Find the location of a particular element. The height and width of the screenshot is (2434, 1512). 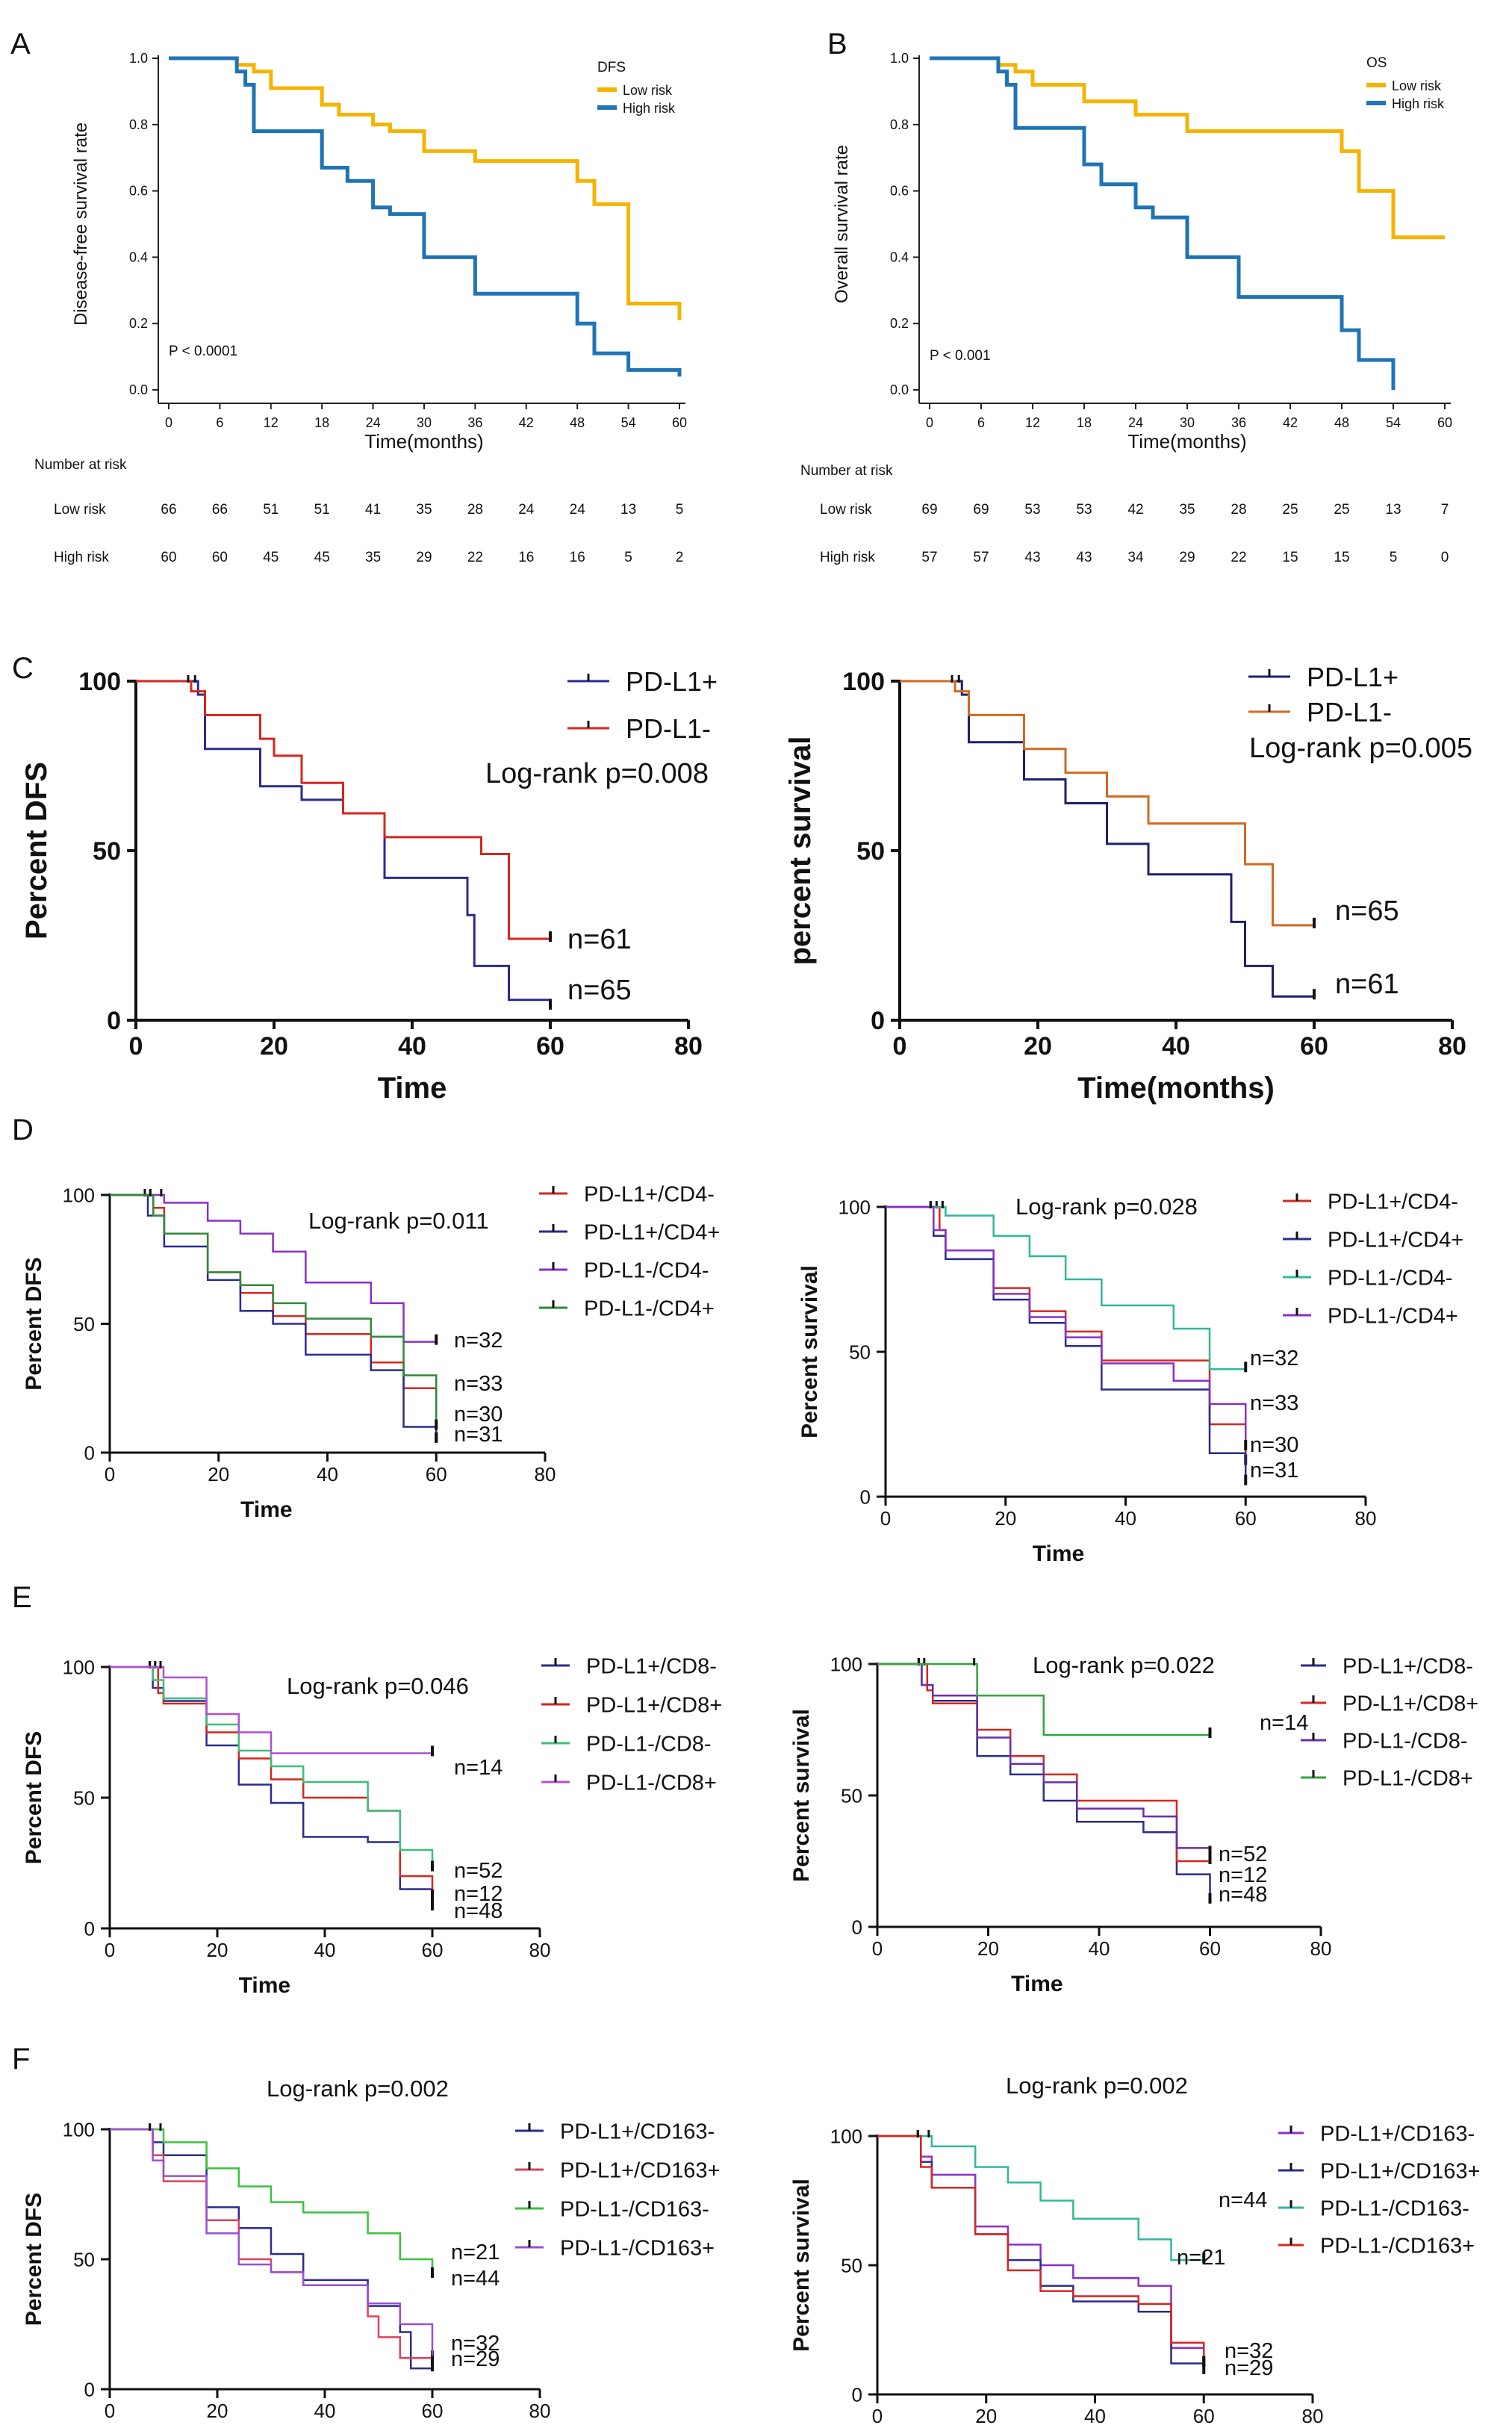

risk-value: 66 is located at coordinates (220, 510).